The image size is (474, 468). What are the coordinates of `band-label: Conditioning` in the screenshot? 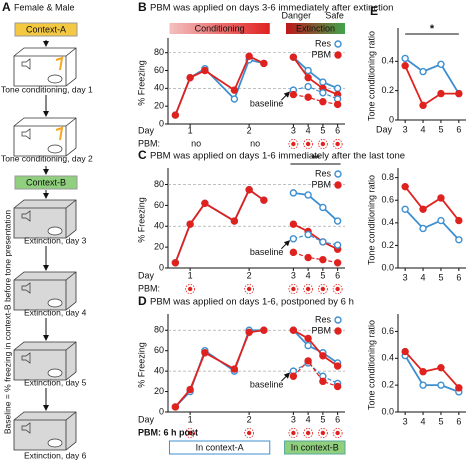 It's located at (220, 28).